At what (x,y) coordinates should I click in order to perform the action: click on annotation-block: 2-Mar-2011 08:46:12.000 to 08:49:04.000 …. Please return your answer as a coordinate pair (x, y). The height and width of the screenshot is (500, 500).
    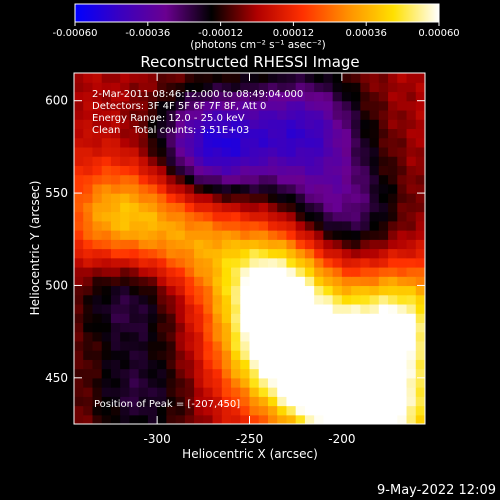
    Looking at the image, I should click on (197, 112).